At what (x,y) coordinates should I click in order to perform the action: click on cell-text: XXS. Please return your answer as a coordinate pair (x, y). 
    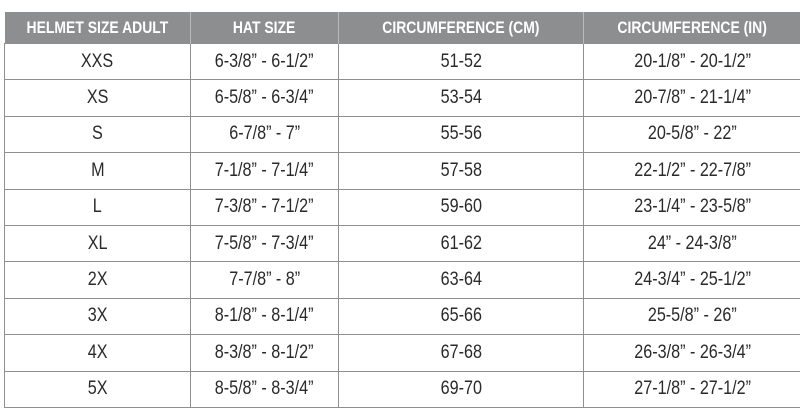
    Looking at the image, I should click on (97, 62).